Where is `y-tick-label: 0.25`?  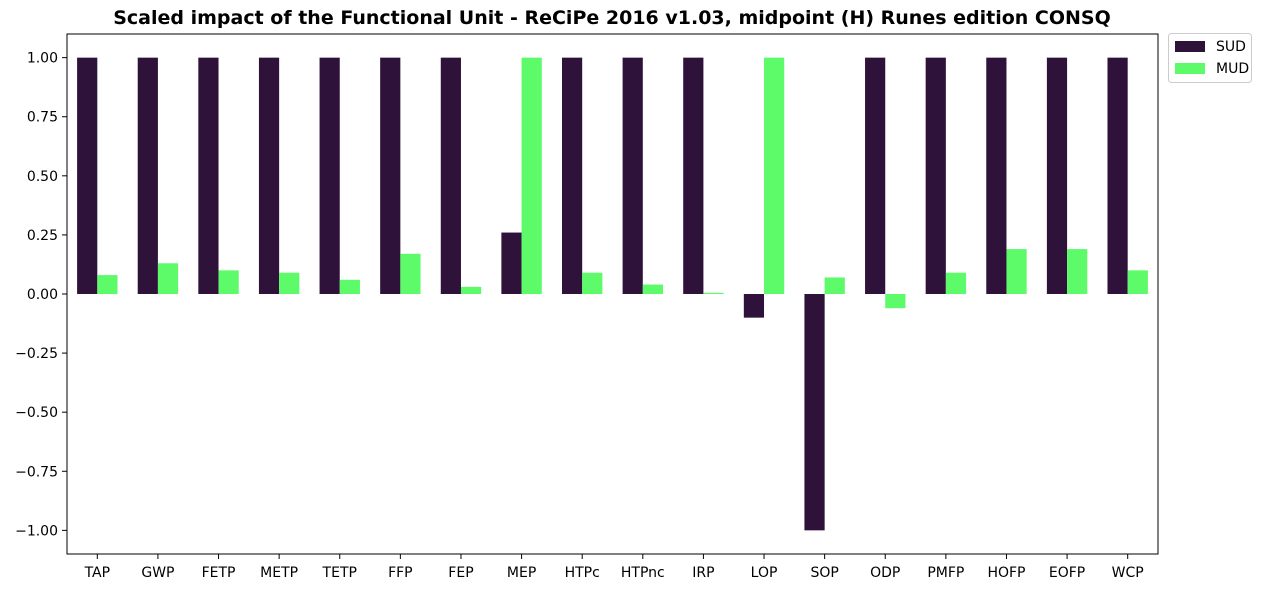
y-tick-label: 0.25 is located at coordinates (42, 236).